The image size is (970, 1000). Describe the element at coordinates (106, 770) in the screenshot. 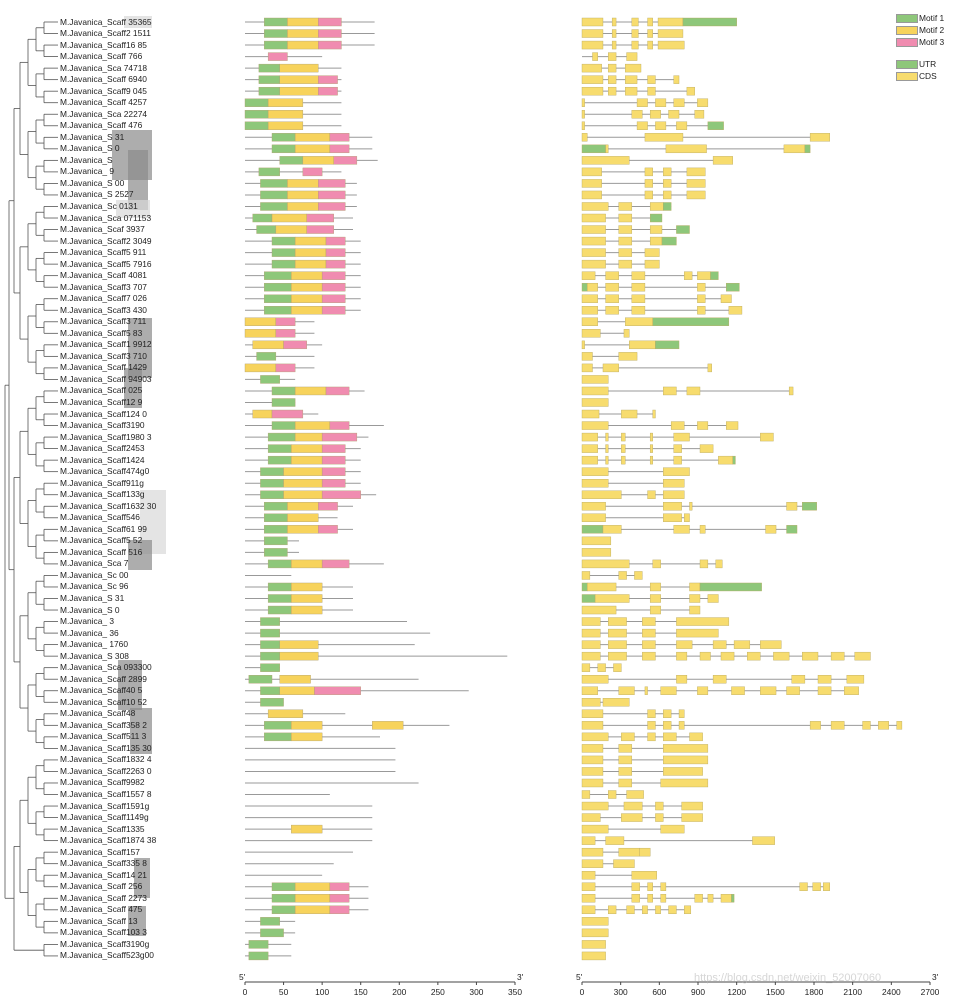

I see `gene-label: M.Javanica_Scaff2263 0` at that location.